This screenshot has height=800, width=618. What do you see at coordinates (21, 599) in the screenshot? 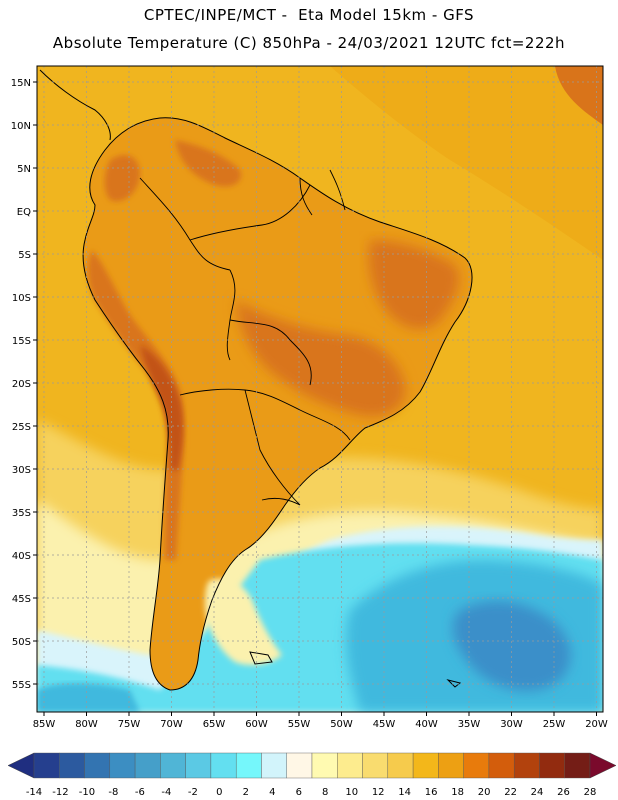
I see `lat-label: 45S` at bounding box center [21, 599].